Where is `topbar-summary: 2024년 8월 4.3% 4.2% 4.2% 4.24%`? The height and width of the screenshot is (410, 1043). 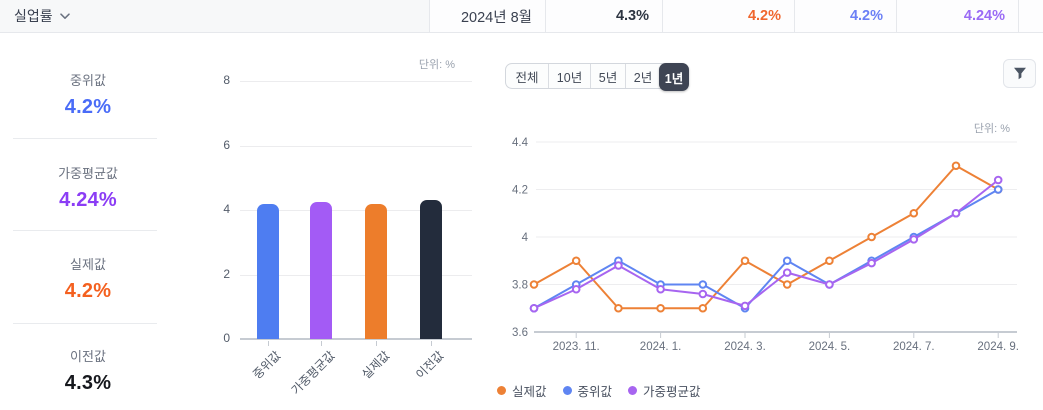
topbar-summary: 2024년 8월 4.3% 4.2% 4.2% 4.24% is located at coordinates (736, 16).